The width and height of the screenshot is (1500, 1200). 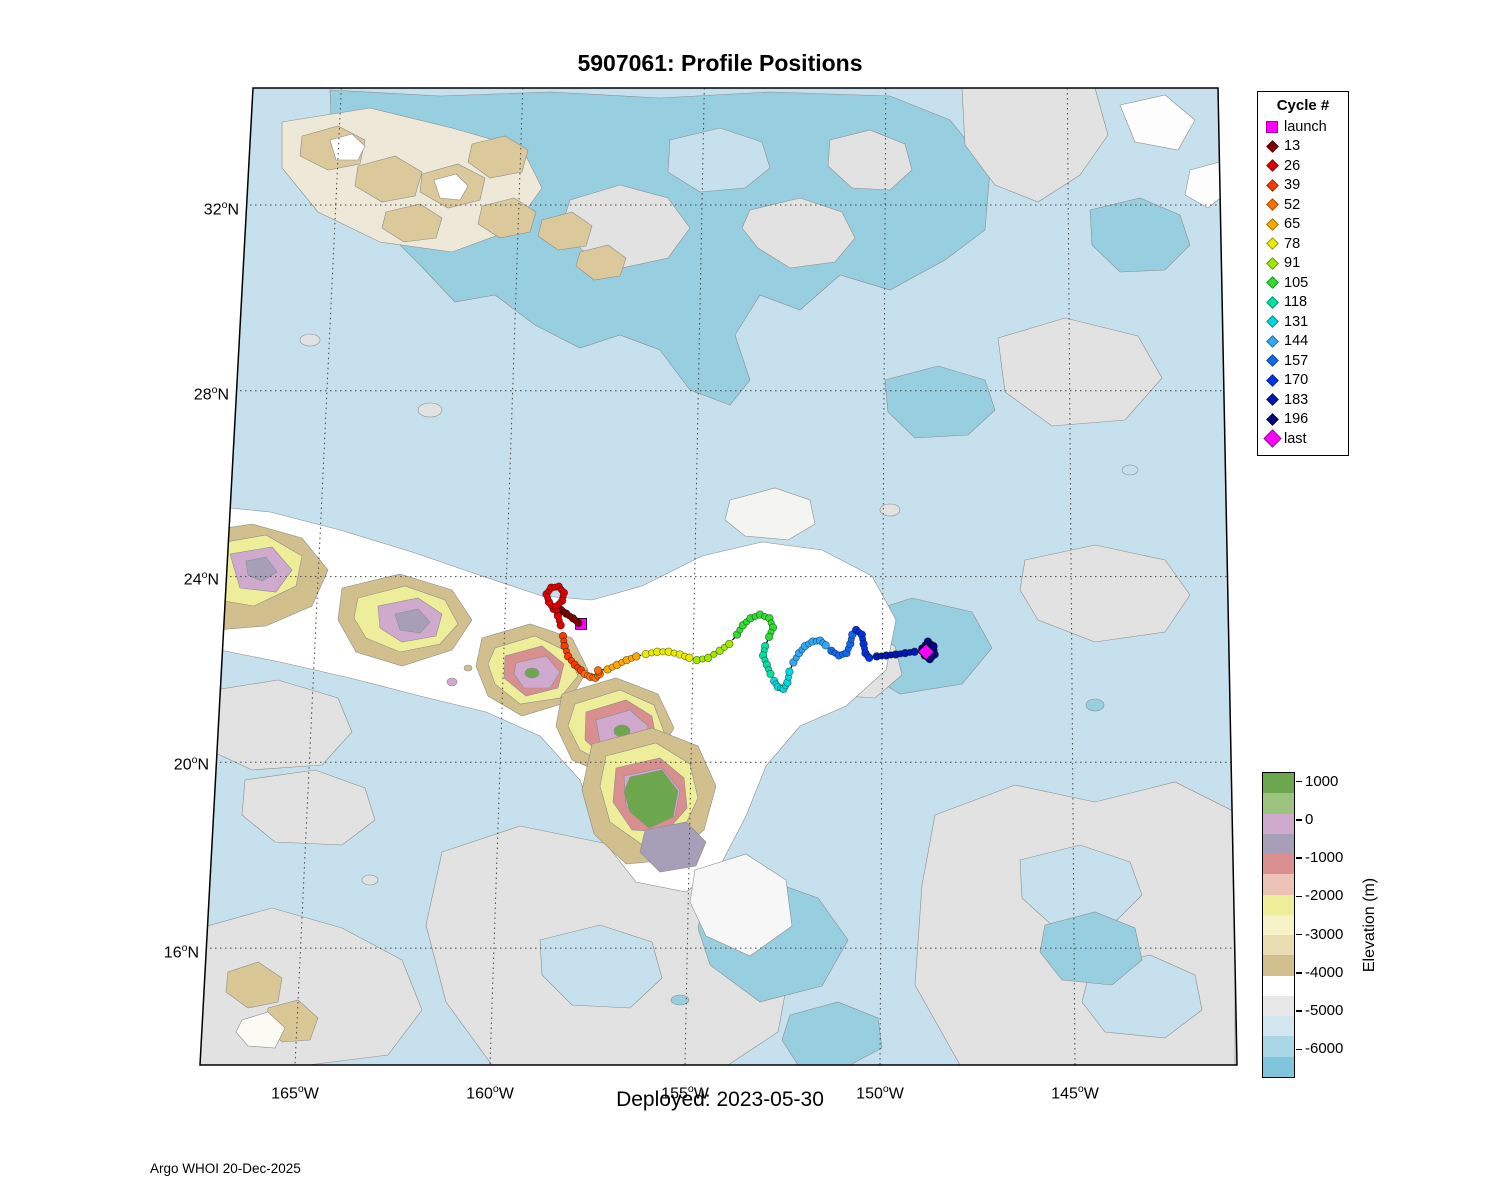 I want to click on legend-item: 183, so click(x=1303, y=400).